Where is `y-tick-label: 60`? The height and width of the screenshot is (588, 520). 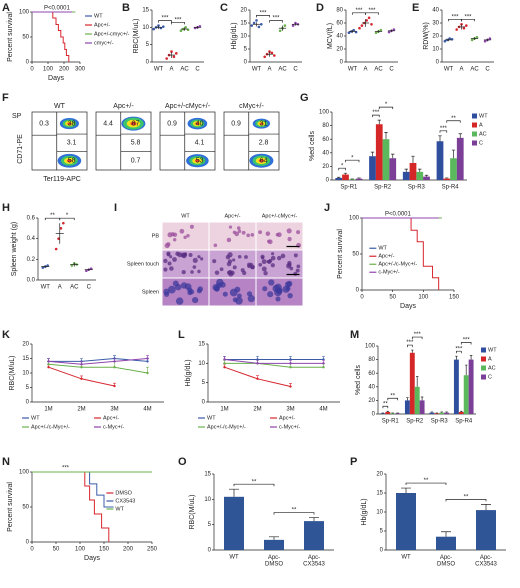
y-tick-label: 60 is located at coordinates (339, 24).